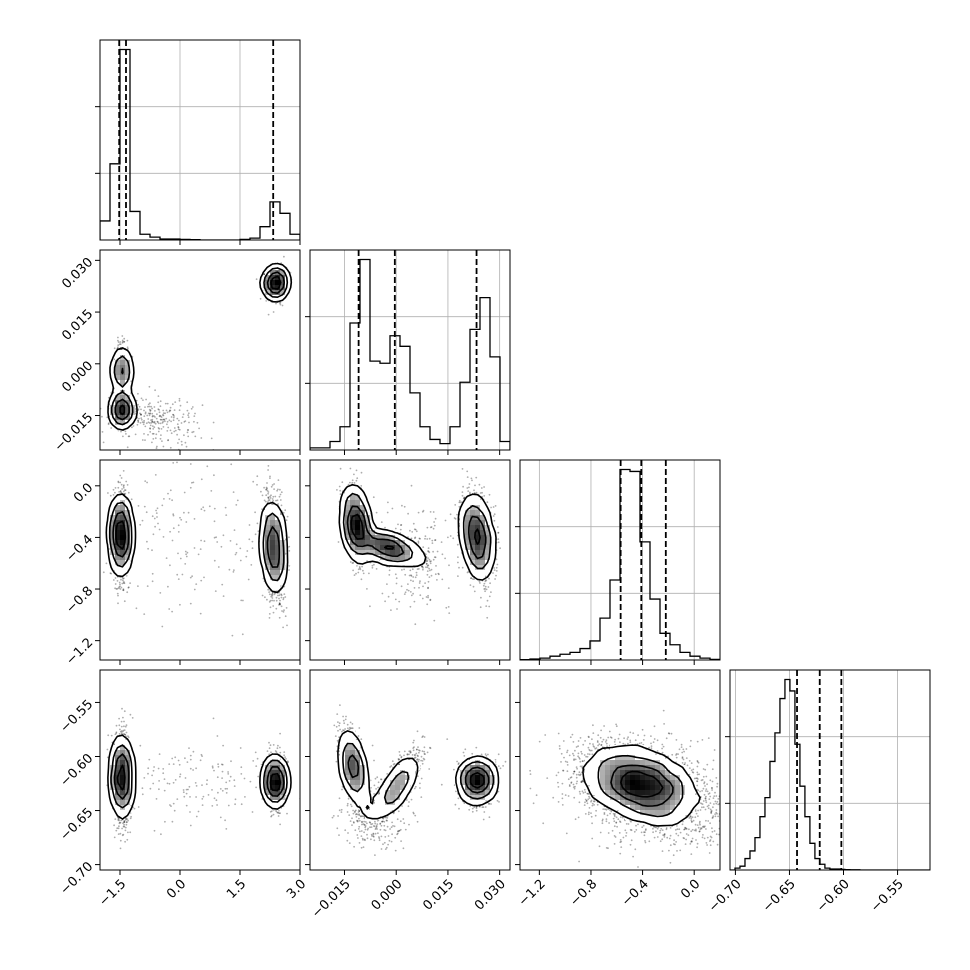  I want to click on tick-label-x: 0.030, so click(490, 895).